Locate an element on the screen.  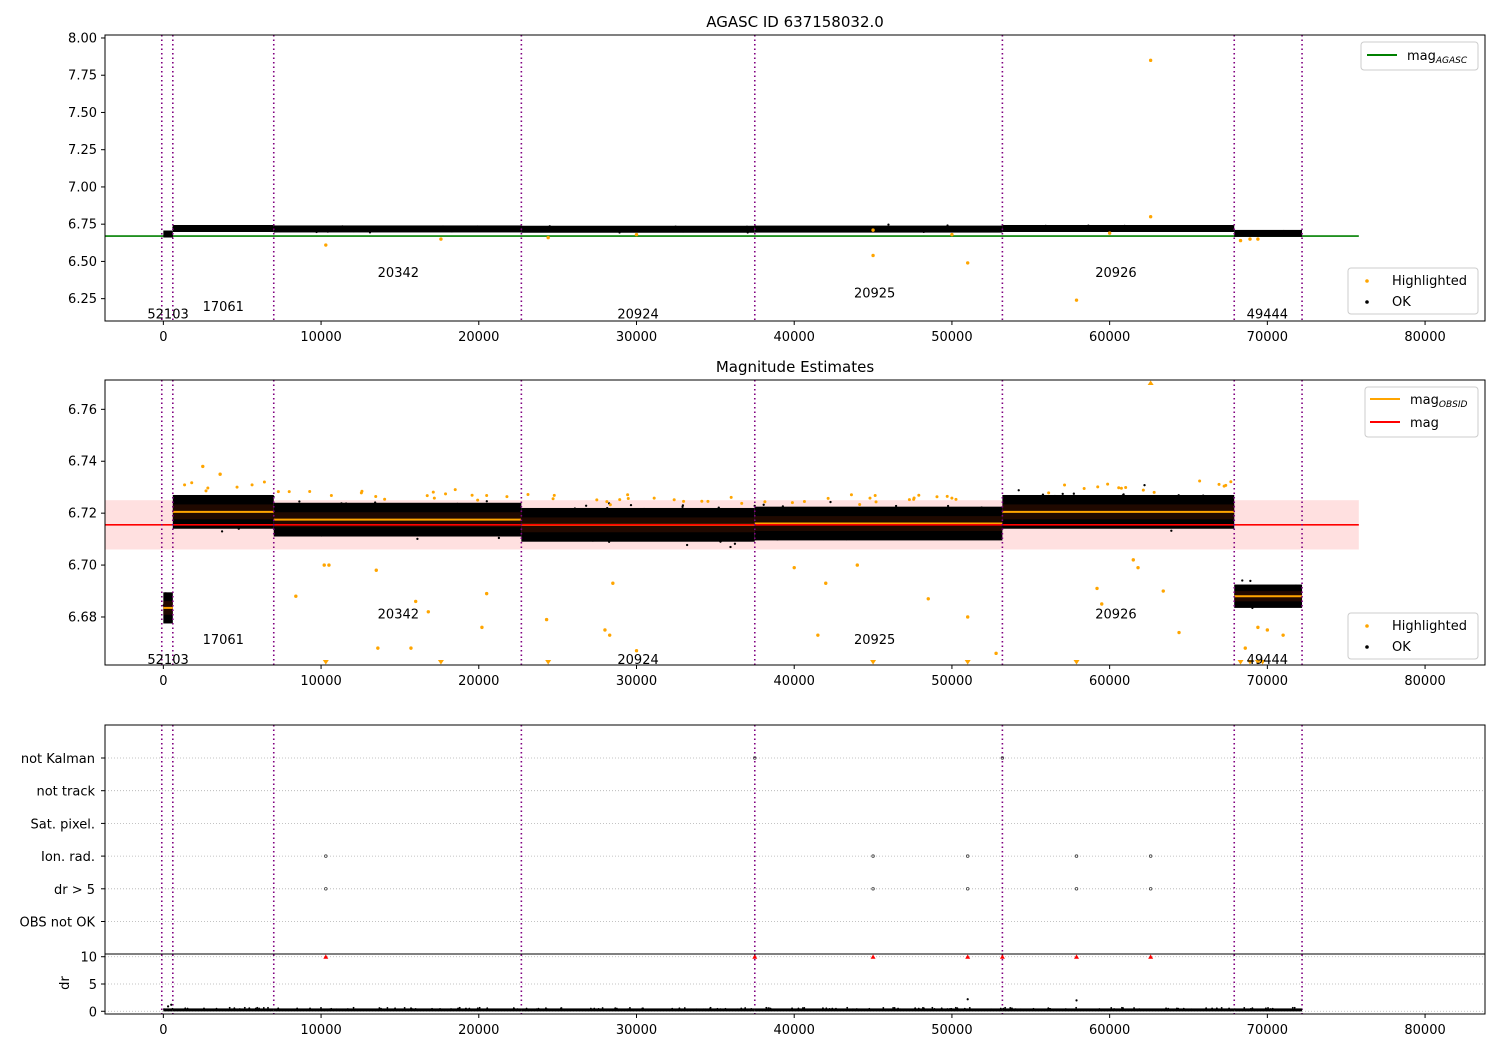
x-tick-label: 40000 is located at coordinates (794, 1030).